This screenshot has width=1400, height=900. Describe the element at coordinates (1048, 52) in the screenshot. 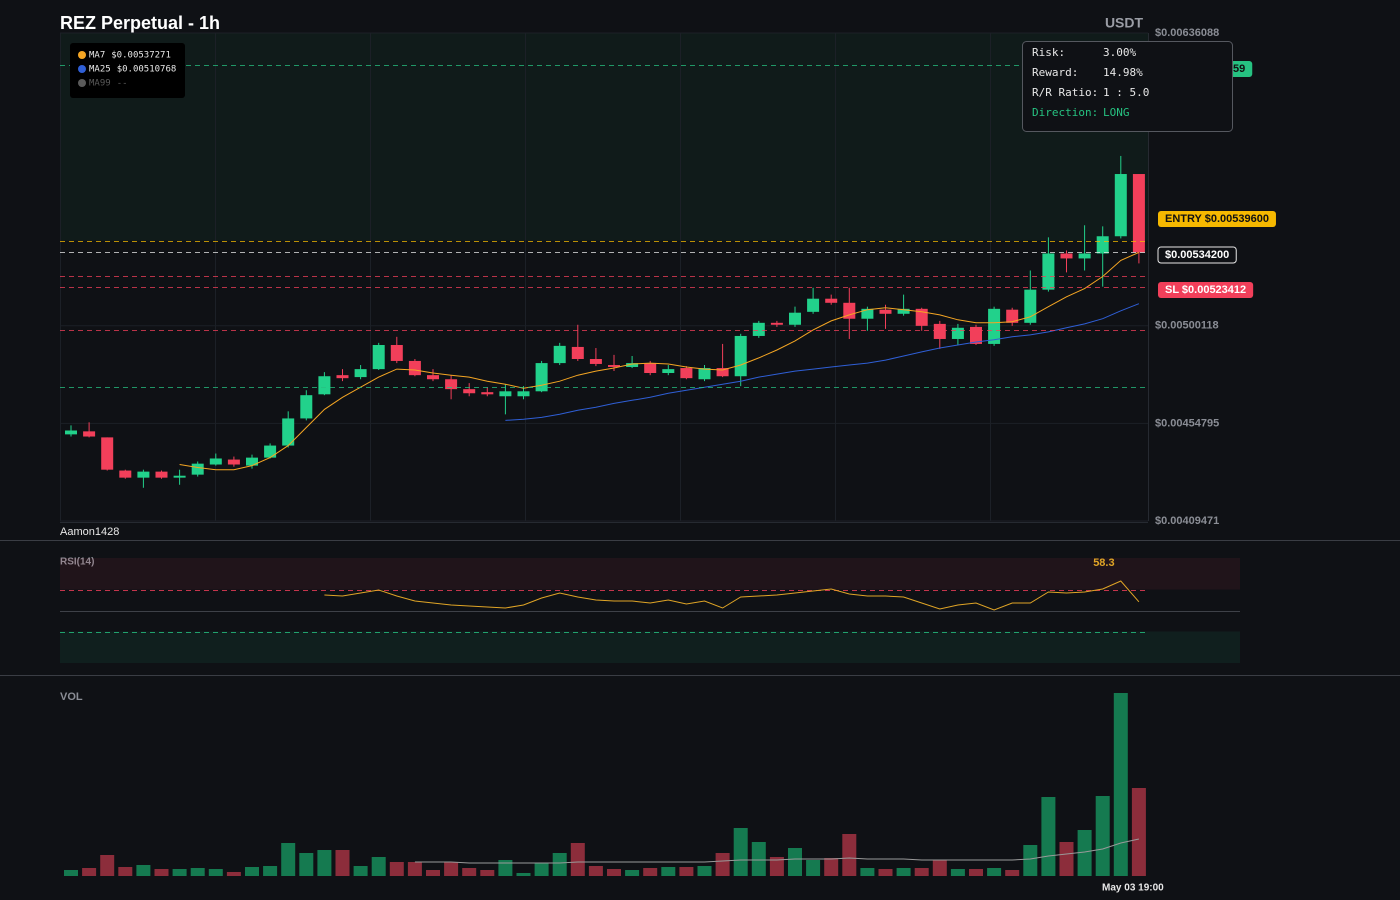

I see `tooltip-label: Risk:` at that location.